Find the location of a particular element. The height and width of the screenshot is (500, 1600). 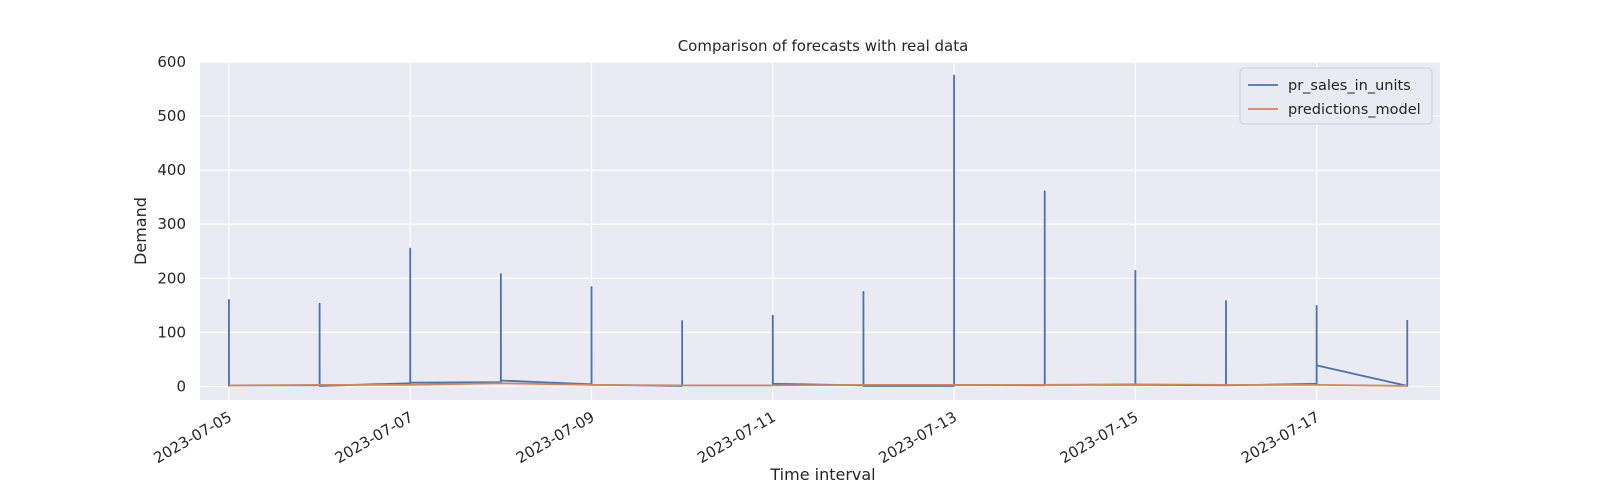

x-axis-label: Time interval is located at coordinates (822, 474).